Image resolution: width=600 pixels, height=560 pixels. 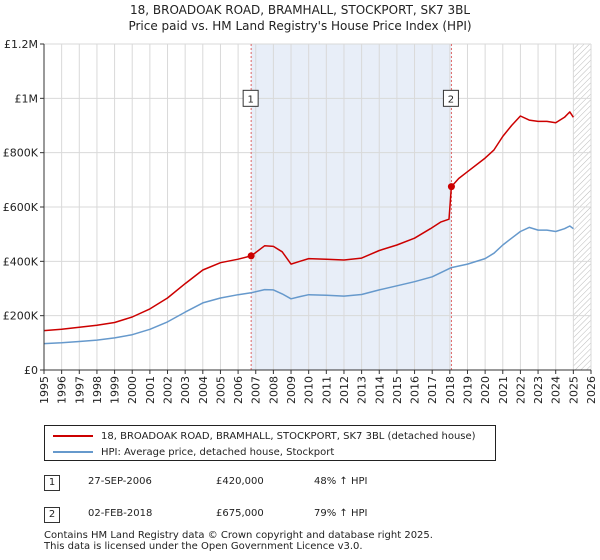 What do you see at coordinates (450, 390) in the screenshot?
I see `x-tick-label: 2018` at bounding box center [450, 390].